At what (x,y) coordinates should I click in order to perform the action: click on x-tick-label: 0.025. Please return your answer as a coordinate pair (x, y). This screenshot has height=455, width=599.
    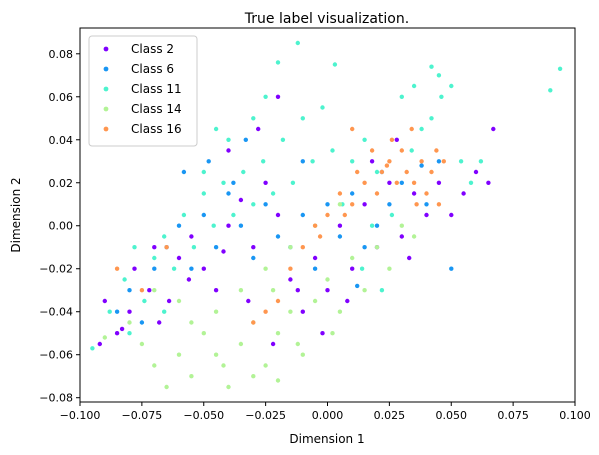
    Looking at the image, I should click on (390, 415).